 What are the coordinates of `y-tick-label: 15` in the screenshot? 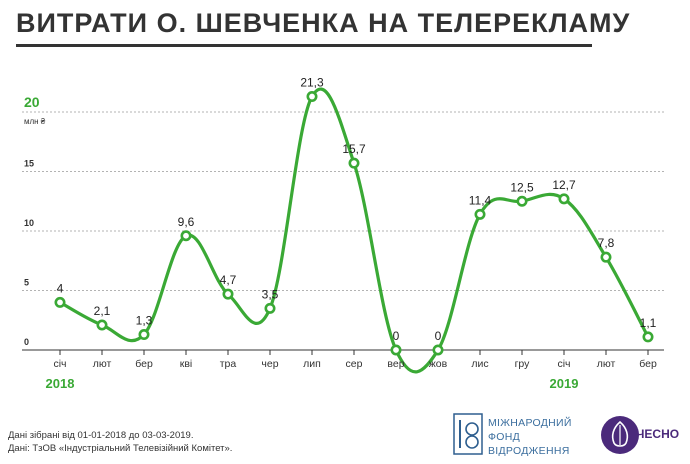 It's located at (29, 164).